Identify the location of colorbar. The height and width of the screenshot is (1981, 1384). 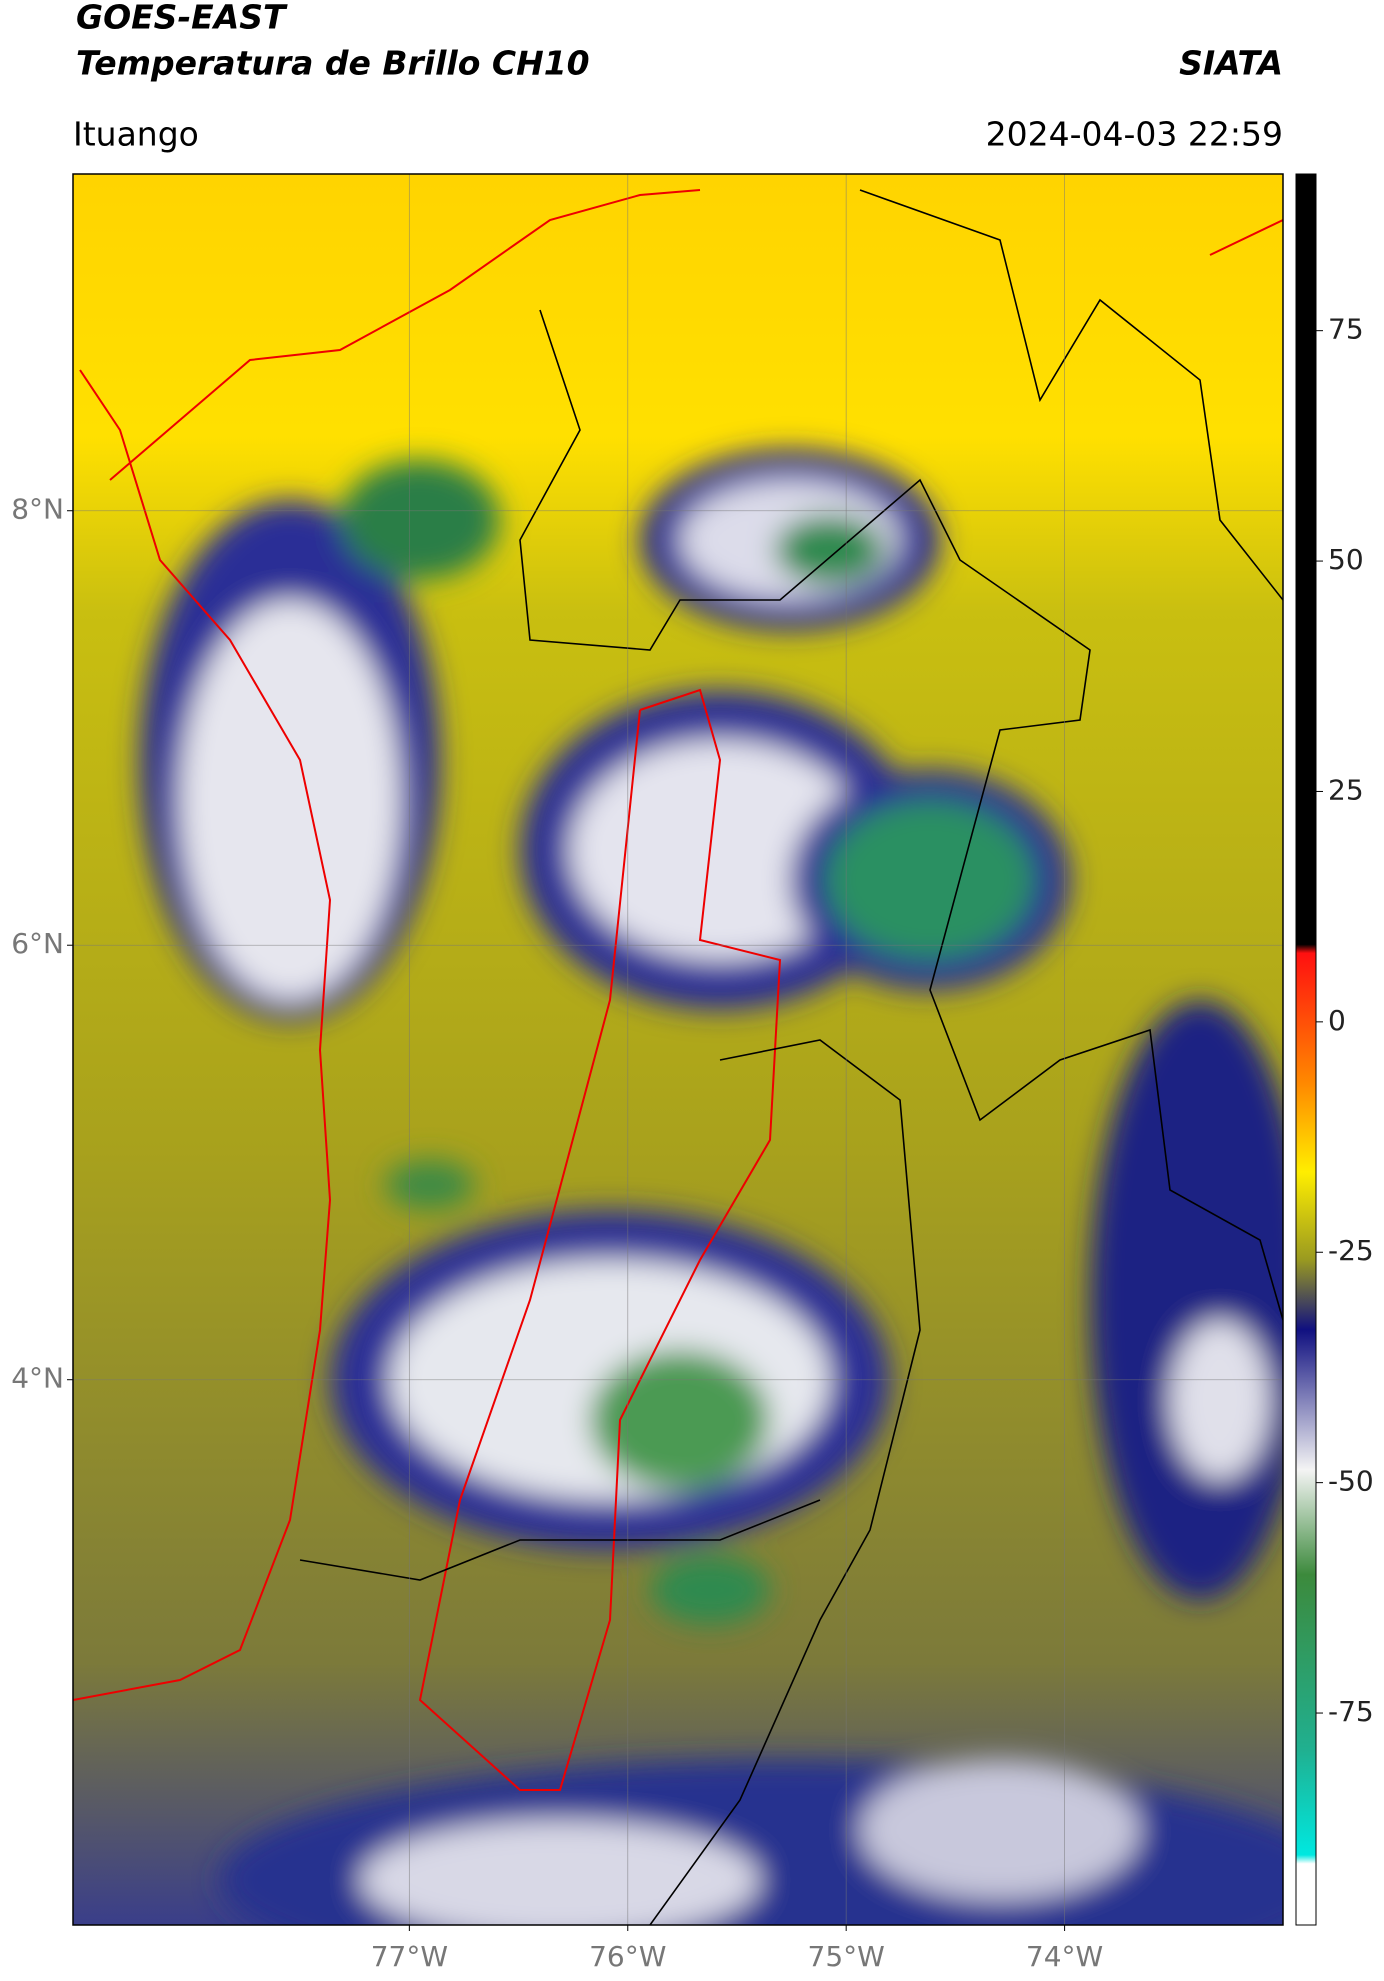
(1306, 1049).